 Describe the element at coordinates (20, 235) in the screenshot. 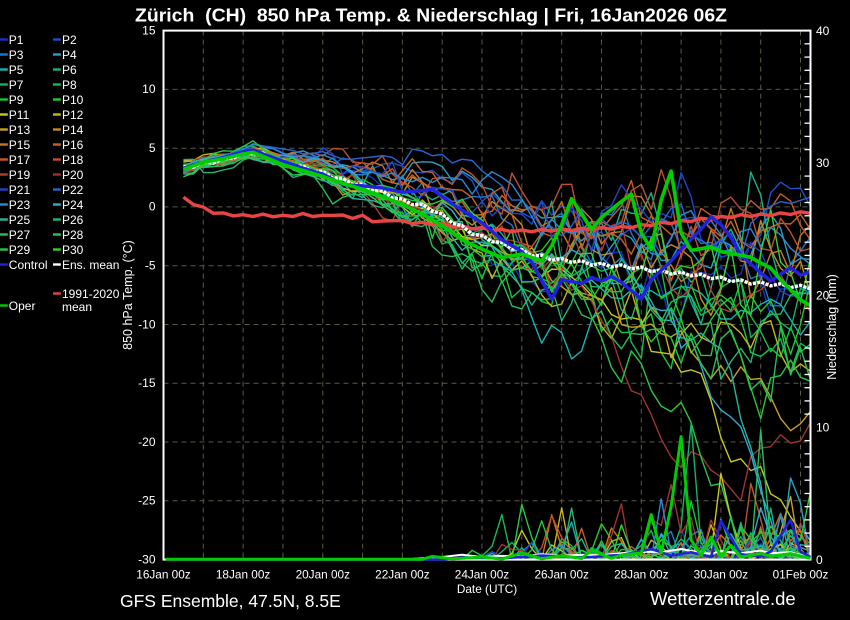

I see `svg-text: P27` at that location.